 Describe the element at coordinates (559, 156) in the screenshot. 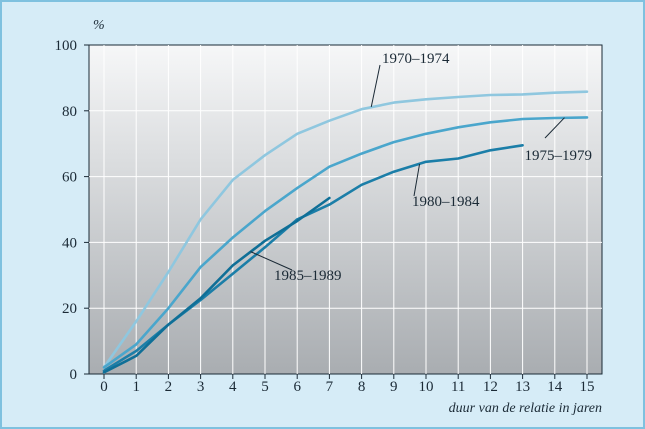

I see `series-label: 1975–1979` at that location.